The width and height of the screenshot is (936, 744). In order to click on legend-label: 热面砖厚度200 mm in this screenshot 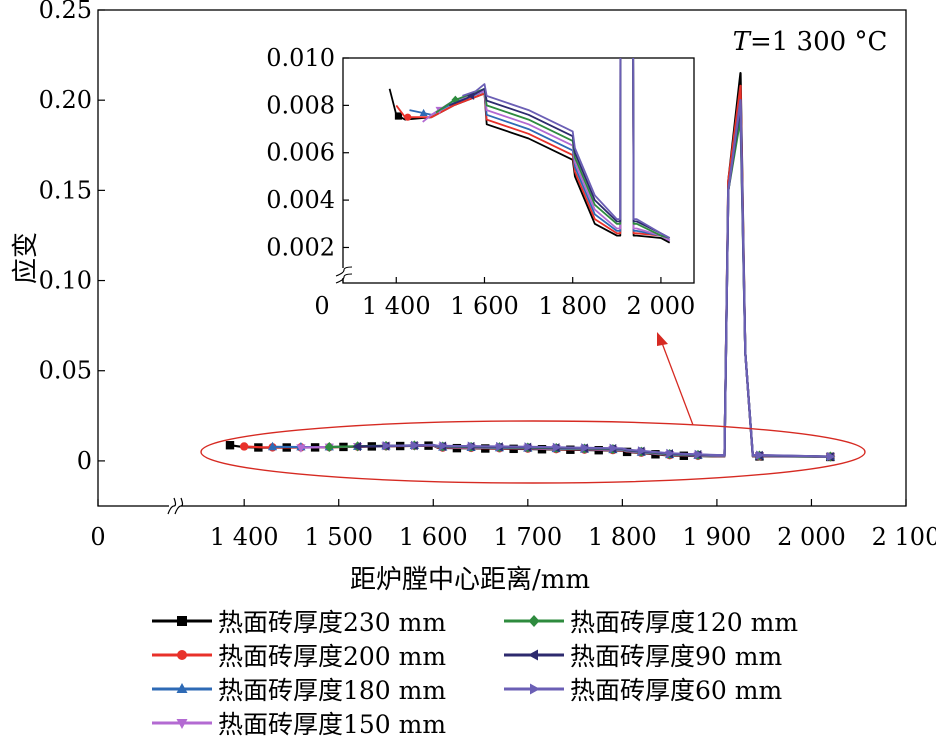, I will do `click(332, 656)`.